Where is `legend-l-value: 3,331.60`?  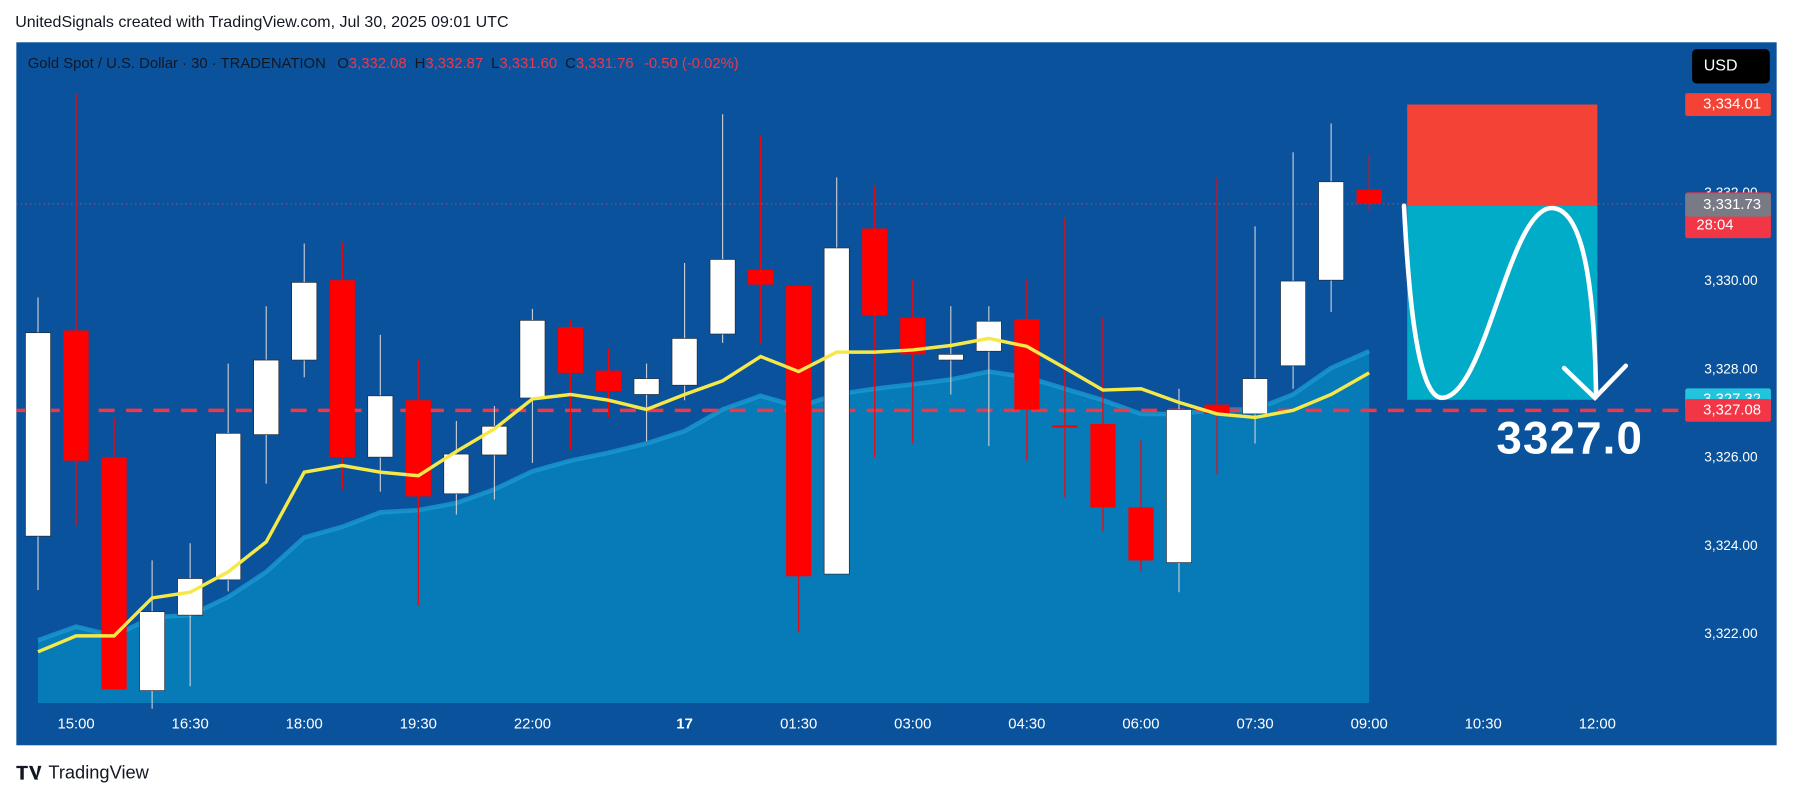
legend-l-value: 3,331.60 is located at coordinates (528, 64).